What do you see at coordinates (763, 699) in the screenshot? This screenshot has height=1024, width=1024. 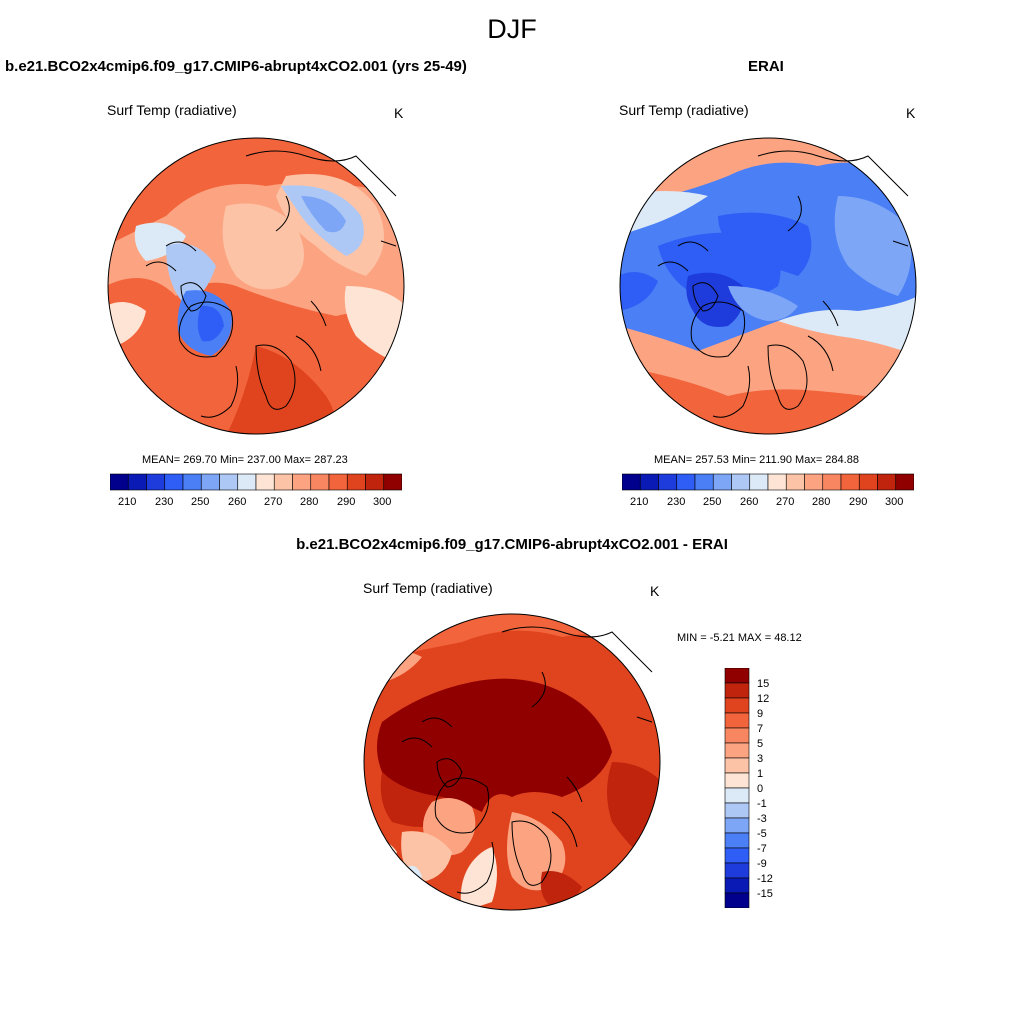 I see `diff-tick-2: 12` at bounding box center [763, 699].